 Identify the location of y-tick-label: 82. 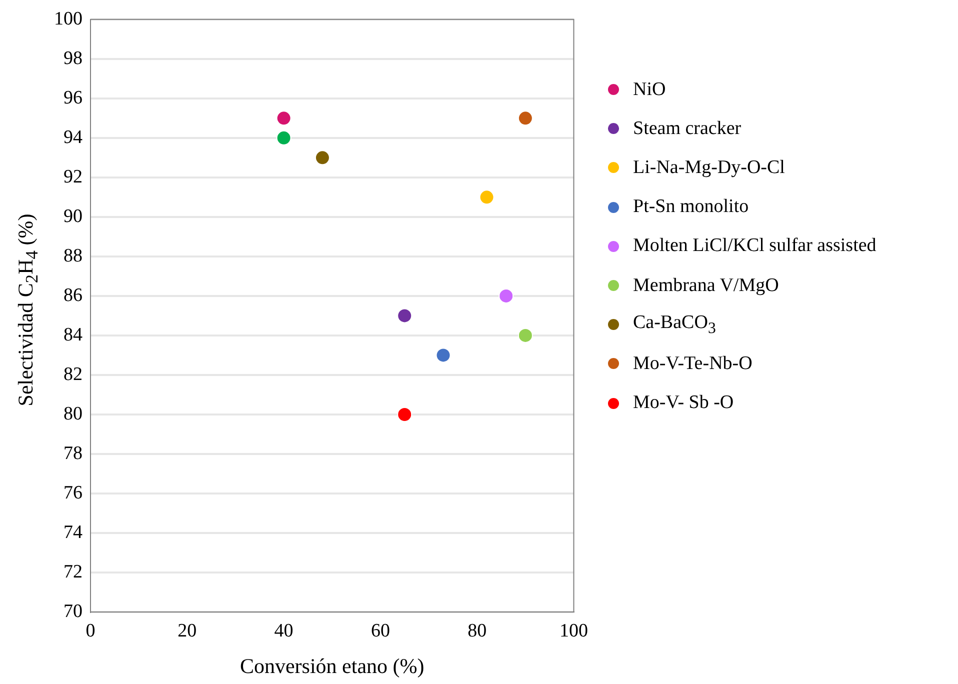
(73, 374).